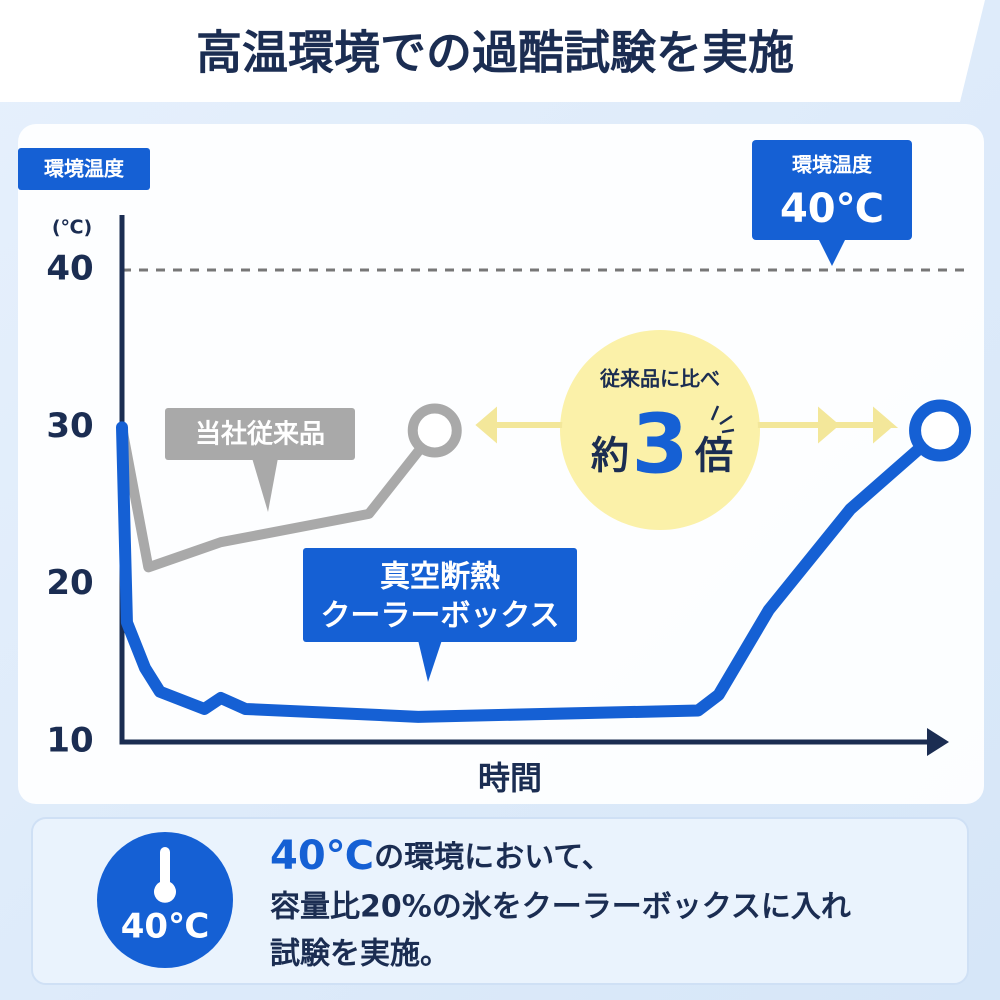 This screenshot has height=1000, width=1000. Describe the element at coordinates (322, 856) in the screenshot. I see `note-highlight: 40℃` at that location.